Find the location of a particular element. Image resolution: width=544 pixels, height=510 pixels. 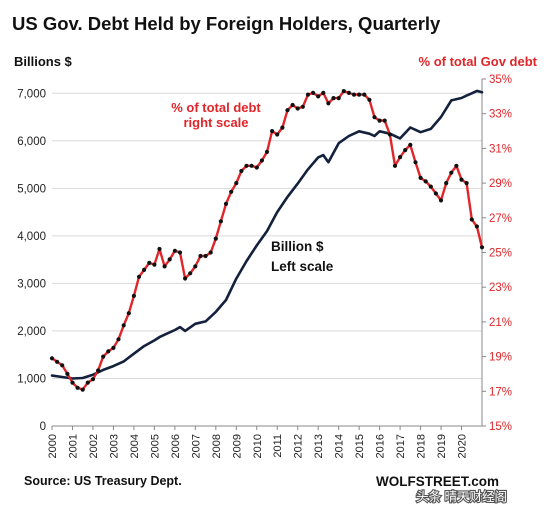

x-tick-label-1: 2001 is located at coordinates (73, 446).